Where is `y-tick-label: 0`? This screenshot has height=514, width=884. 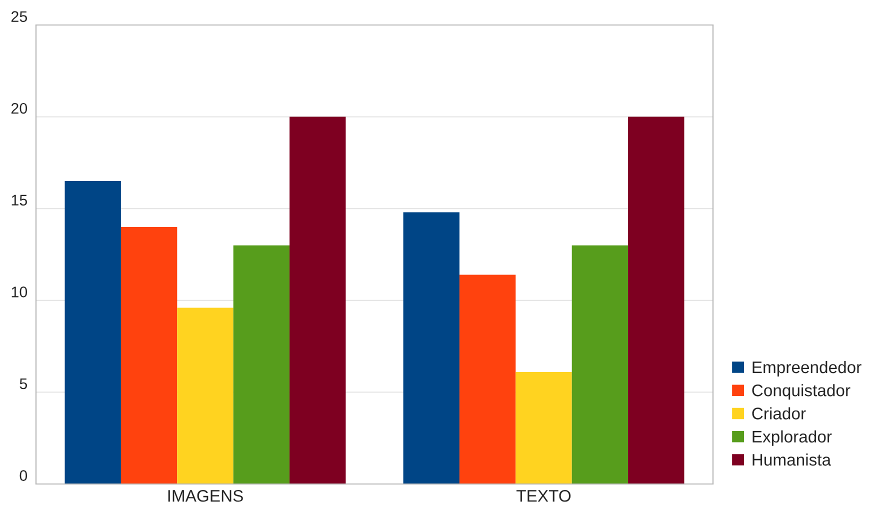 y-tick-label: 0 is located at coordinates (24, 475).